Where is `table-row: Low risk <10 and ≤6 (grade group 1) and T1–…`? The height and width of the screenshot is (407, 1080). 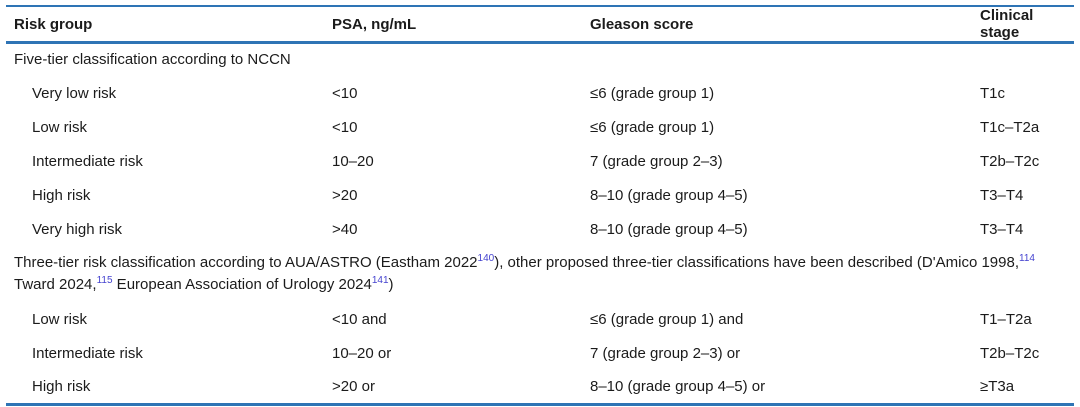
table-row: Low risk <10 and ≤6 (grade group 1) and T1–… is located at coordinates (540, 320).